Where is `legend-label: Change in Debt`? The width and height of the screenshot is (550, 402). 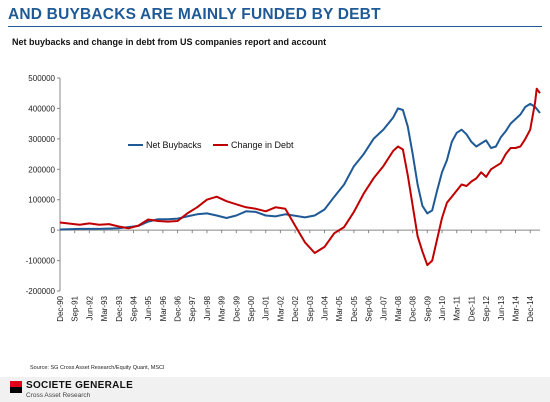 legend-label: Change in Debt is located at coordinates (262, 145).